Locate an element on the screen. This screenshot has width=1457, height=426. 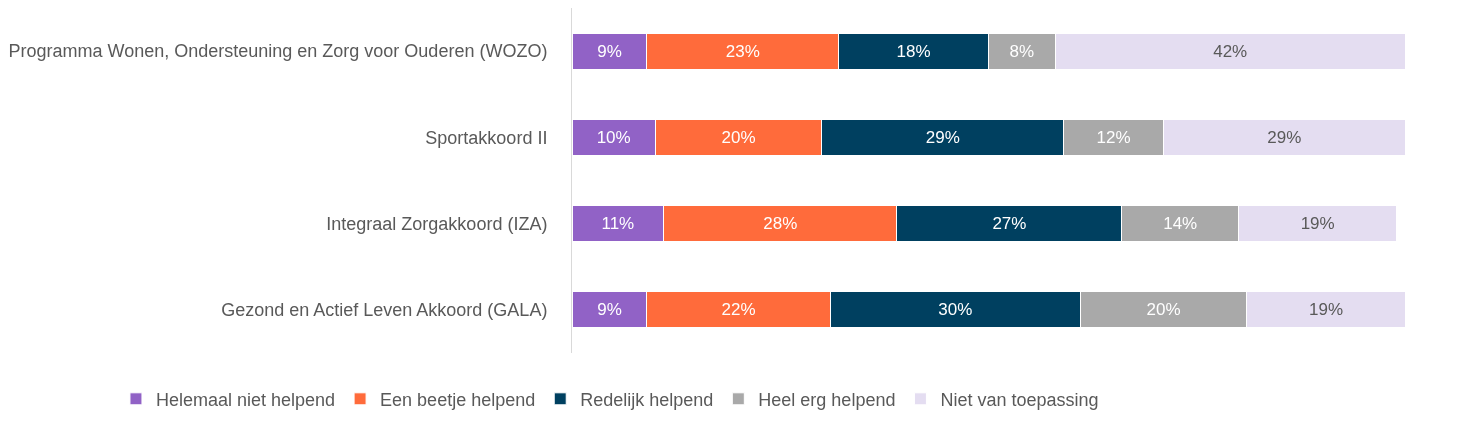
data-label: 42% is located at coordinates (1230, 51).